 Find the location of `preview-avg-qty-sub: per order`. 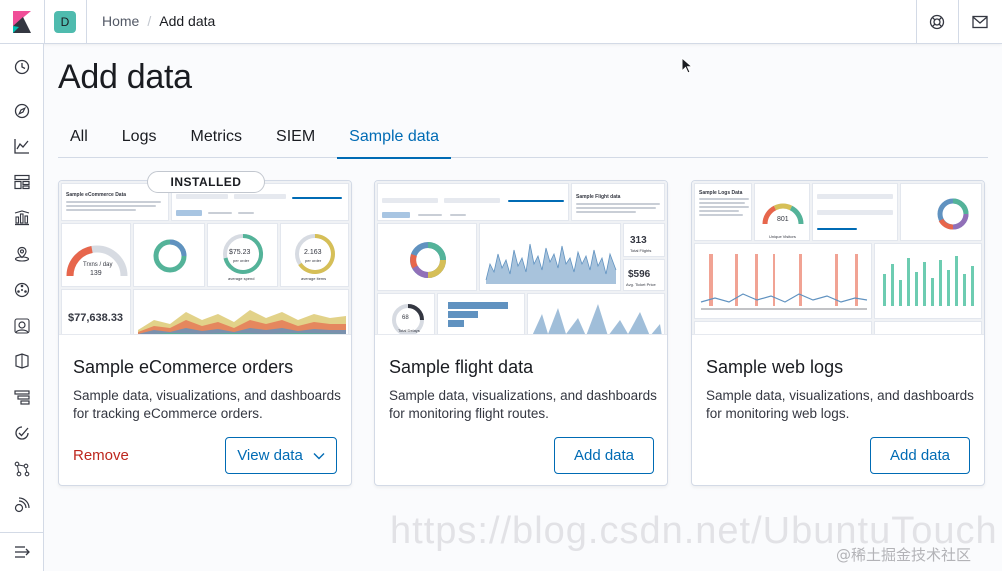

preview-avg-qty-sub: per order is located at coordinates (313, 260).